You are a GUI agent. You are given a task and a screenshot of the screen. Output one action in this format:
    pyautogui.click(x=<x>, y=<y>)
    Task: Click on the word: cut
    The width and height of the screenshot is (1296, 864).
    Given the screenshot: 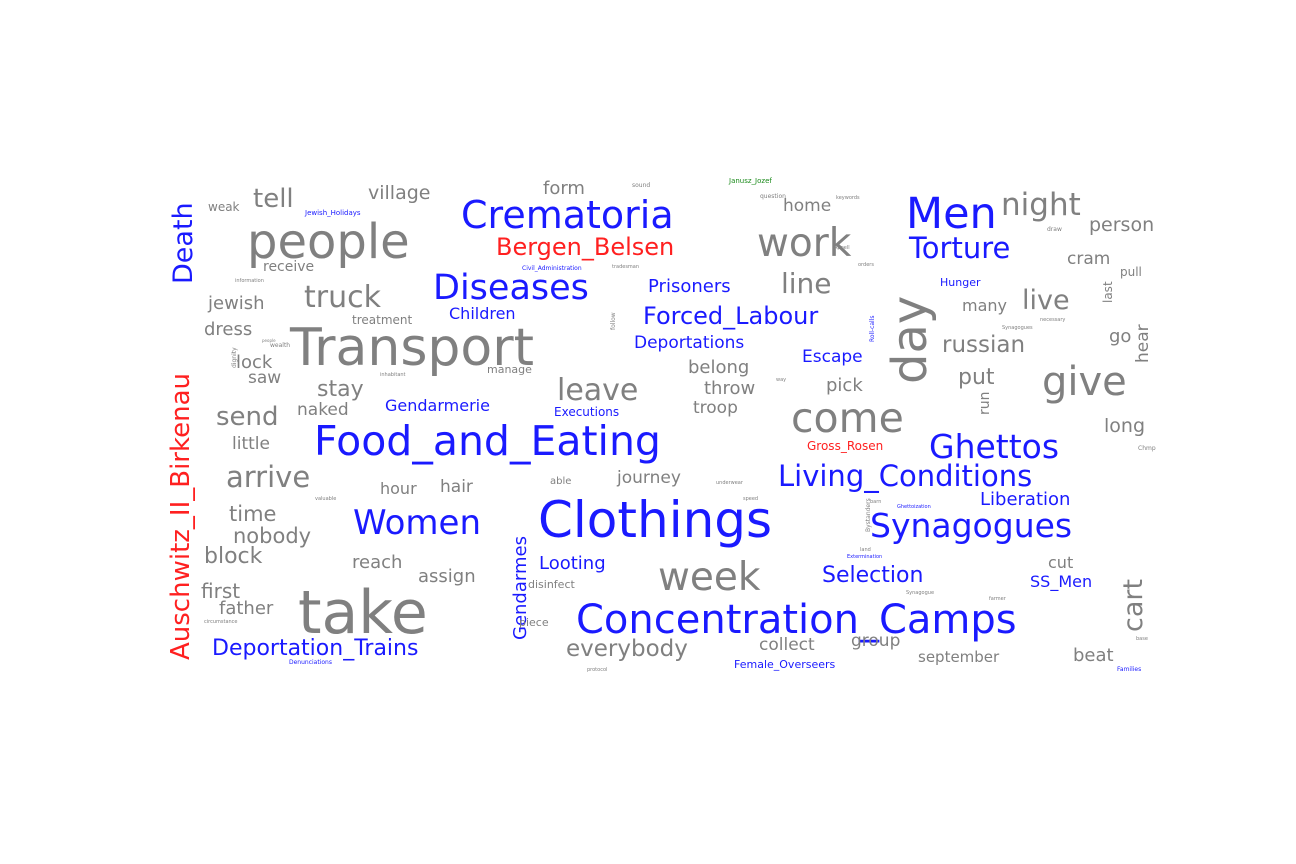 What is the action you would take?
    pyautogui.click(x=1061, y=562)
    